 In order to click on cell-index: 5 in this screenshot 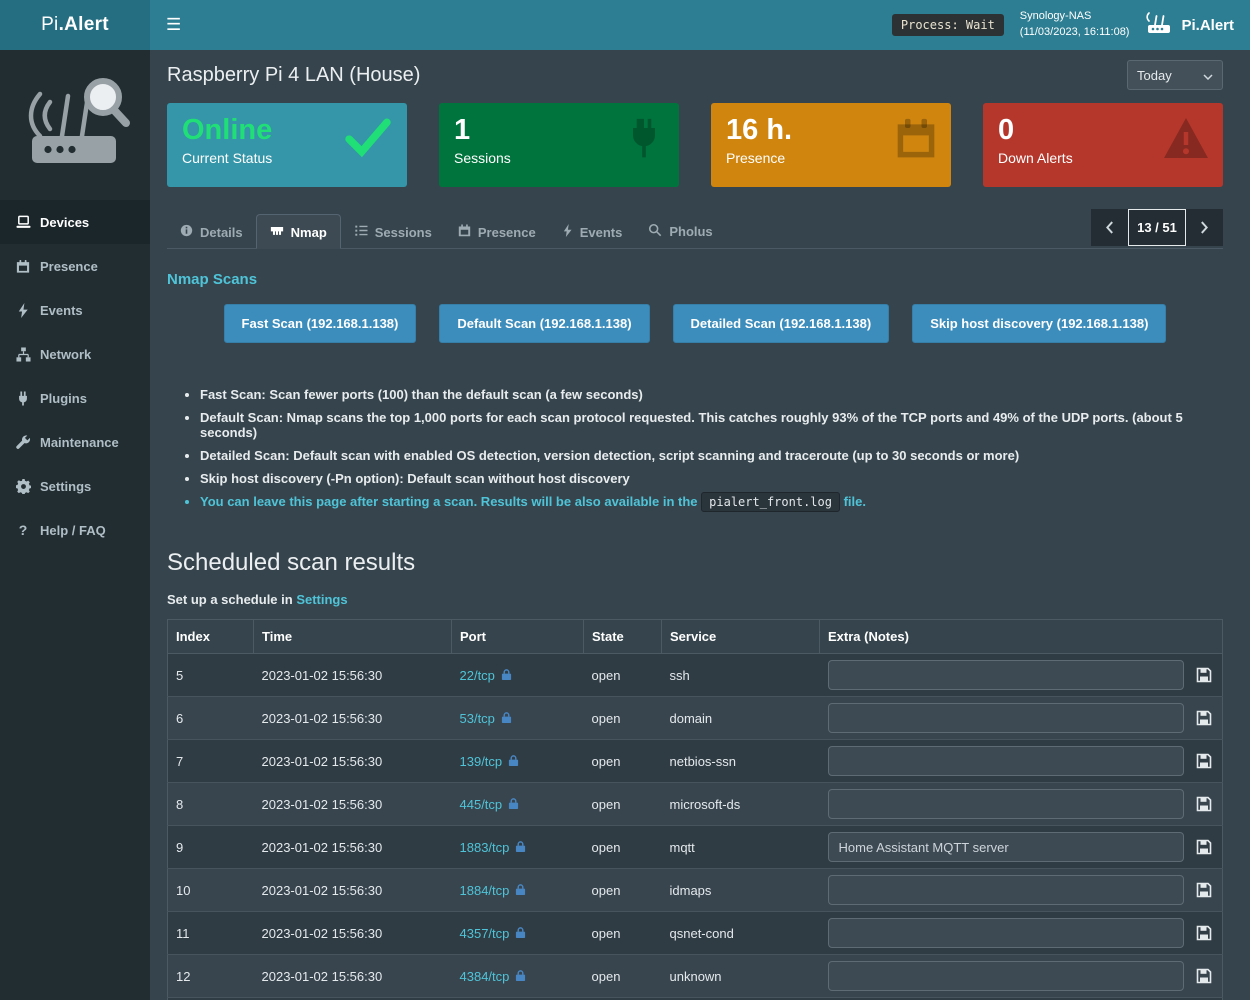, I will do `click(210, 675)`.